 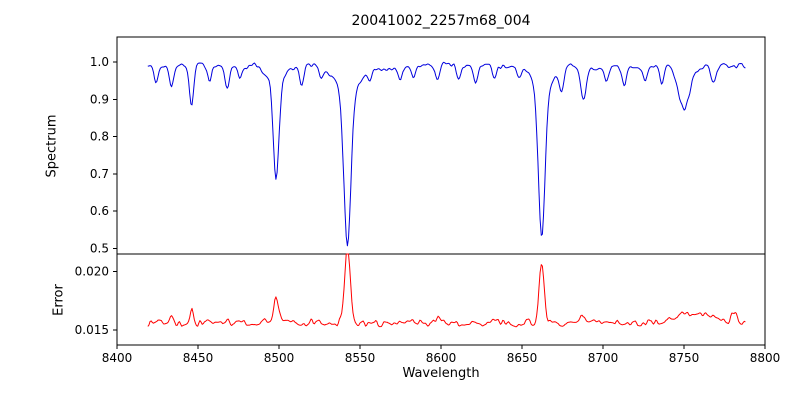 I want to click on spectrum-y-tick-label: 1.0, so click(x=99, y=62).